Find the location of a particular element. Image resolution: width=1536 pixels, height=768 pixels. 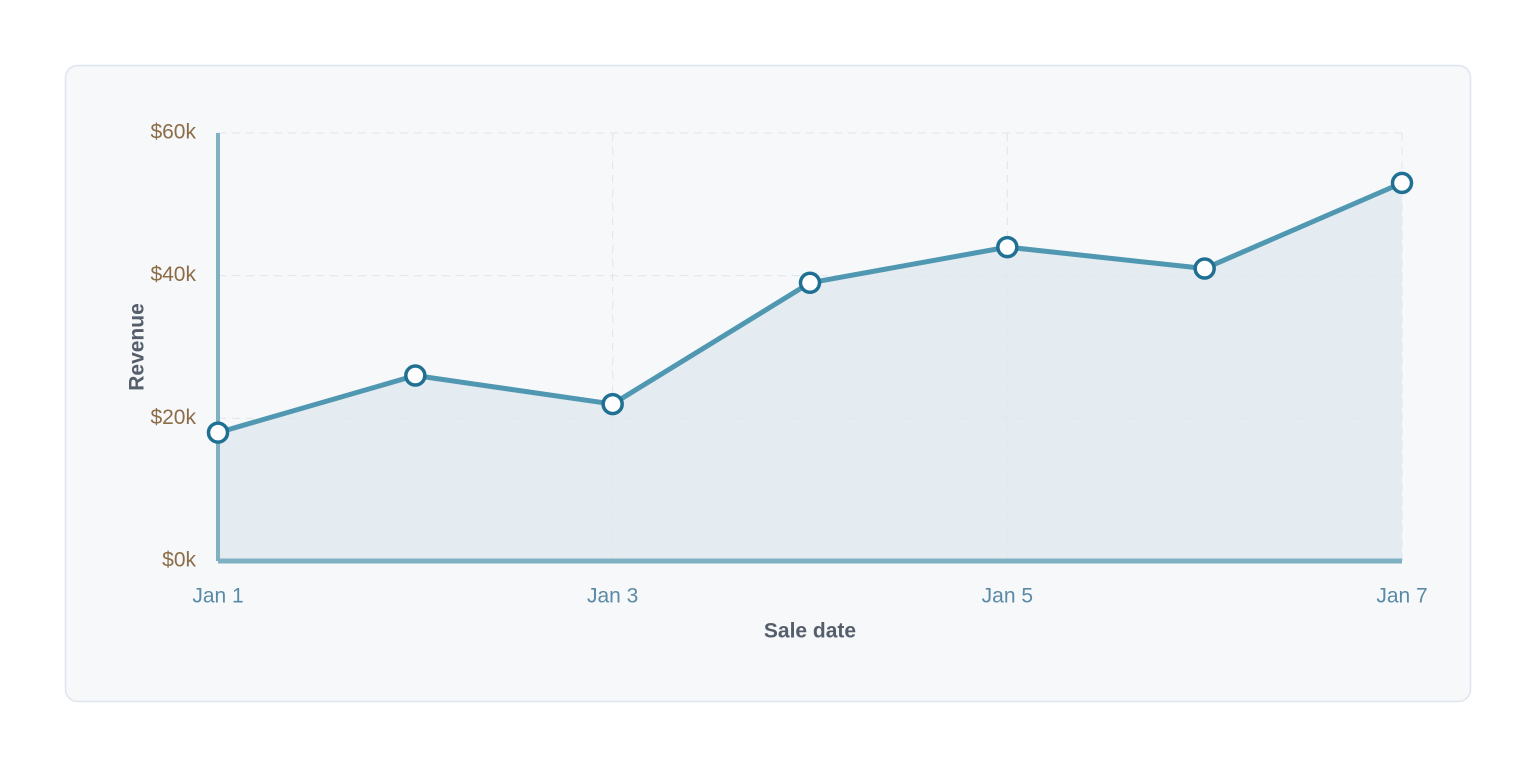

y-tick-label: $20k is located at coordinates (173, 417).